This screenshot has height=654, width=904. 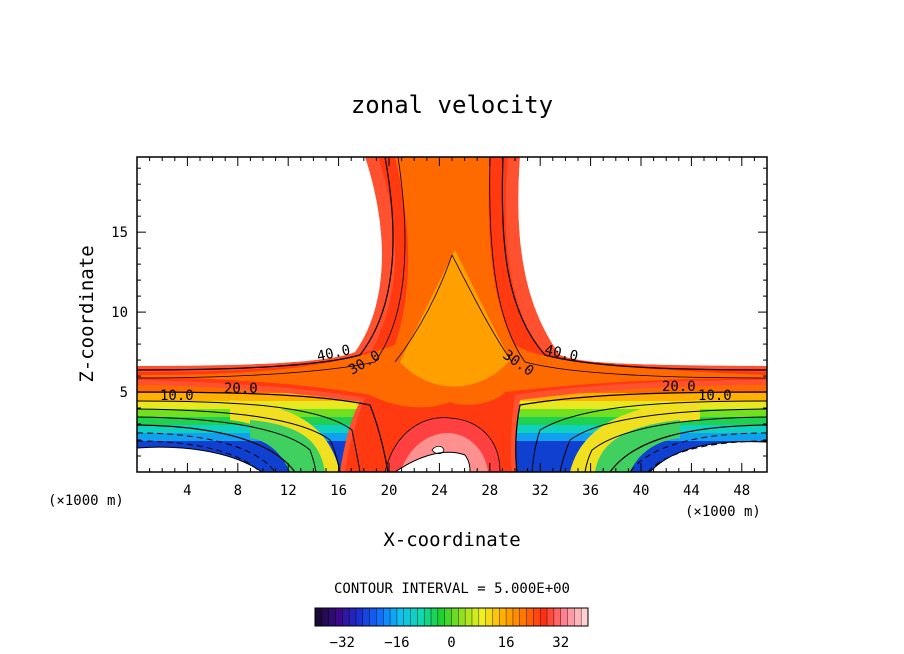 What do you see at coordinates (187, 491) in the screenshot?
I see `x-tick-label: 4` at bounding box center [187, 491].